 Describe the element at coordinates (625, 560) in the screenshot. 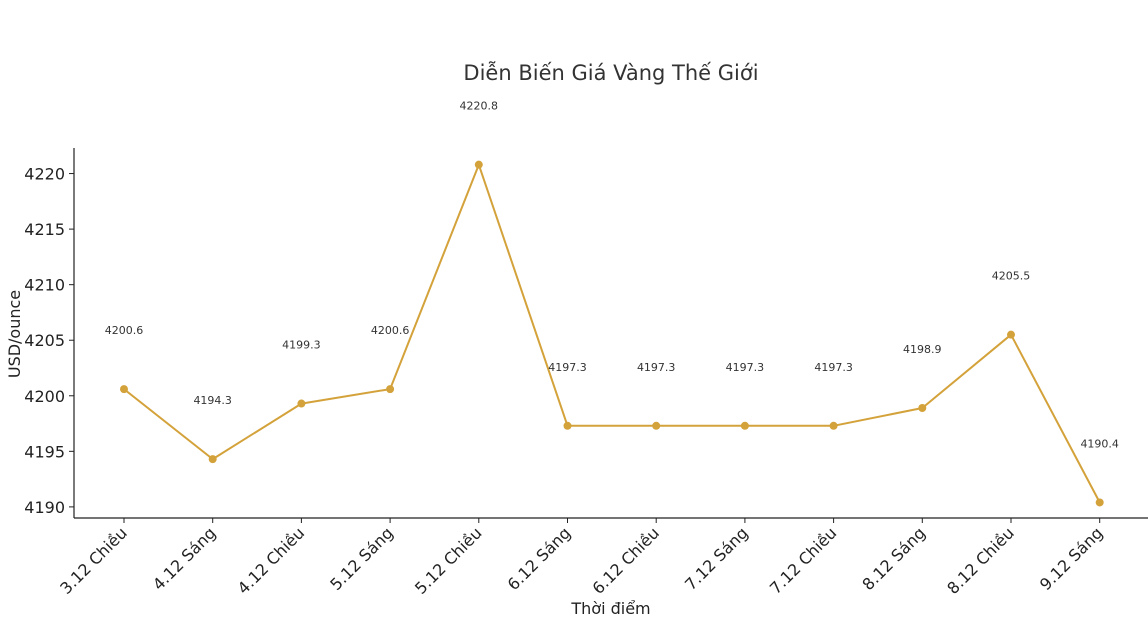

I see `x-tick-label: 6.12 Chiều` at that location.